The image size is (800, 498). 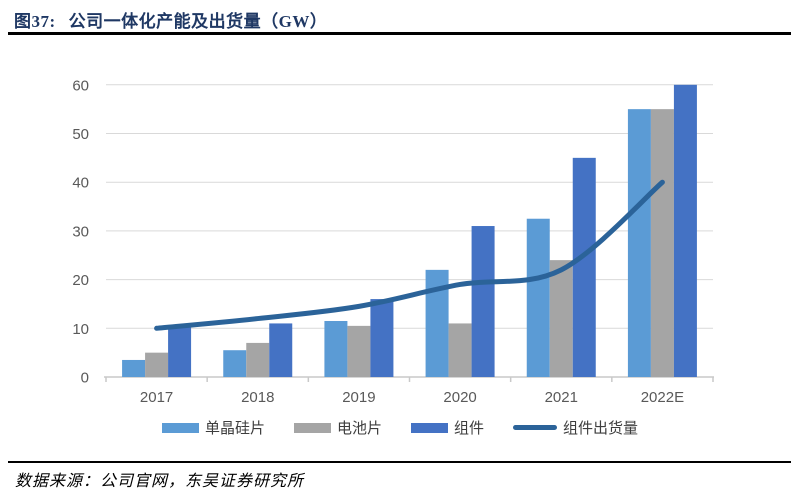 I want to click on legend-label: 组件出货量, so click(x=601, y=429).